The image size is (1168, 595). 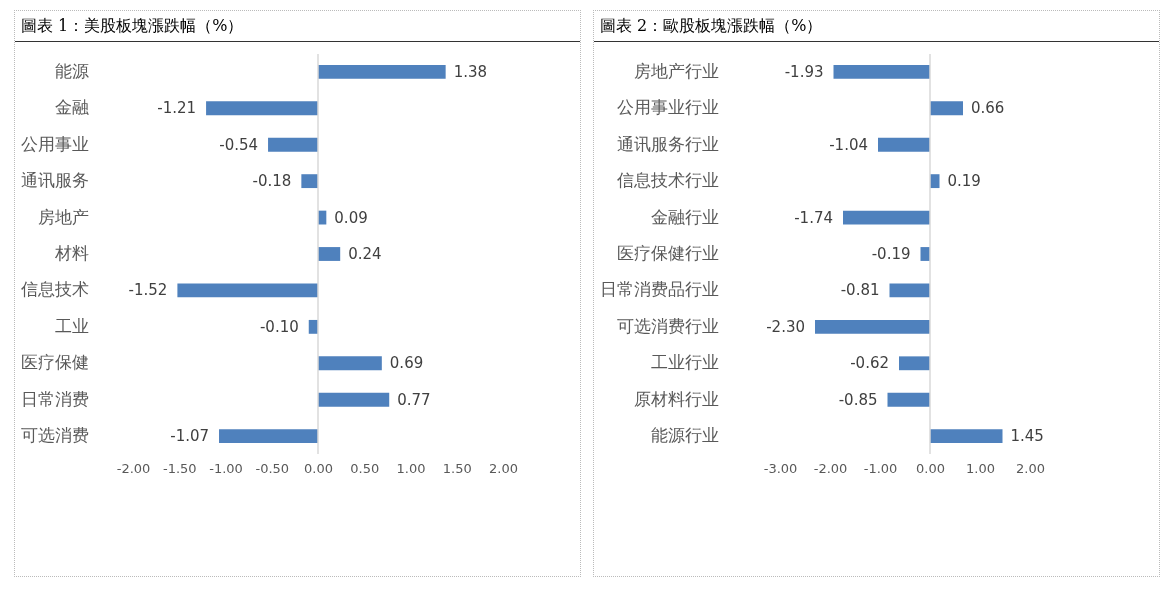 I want to click on chart-title: 圖表 1：美股板塊漲跌幅（%）, so click(x=297, y=26).